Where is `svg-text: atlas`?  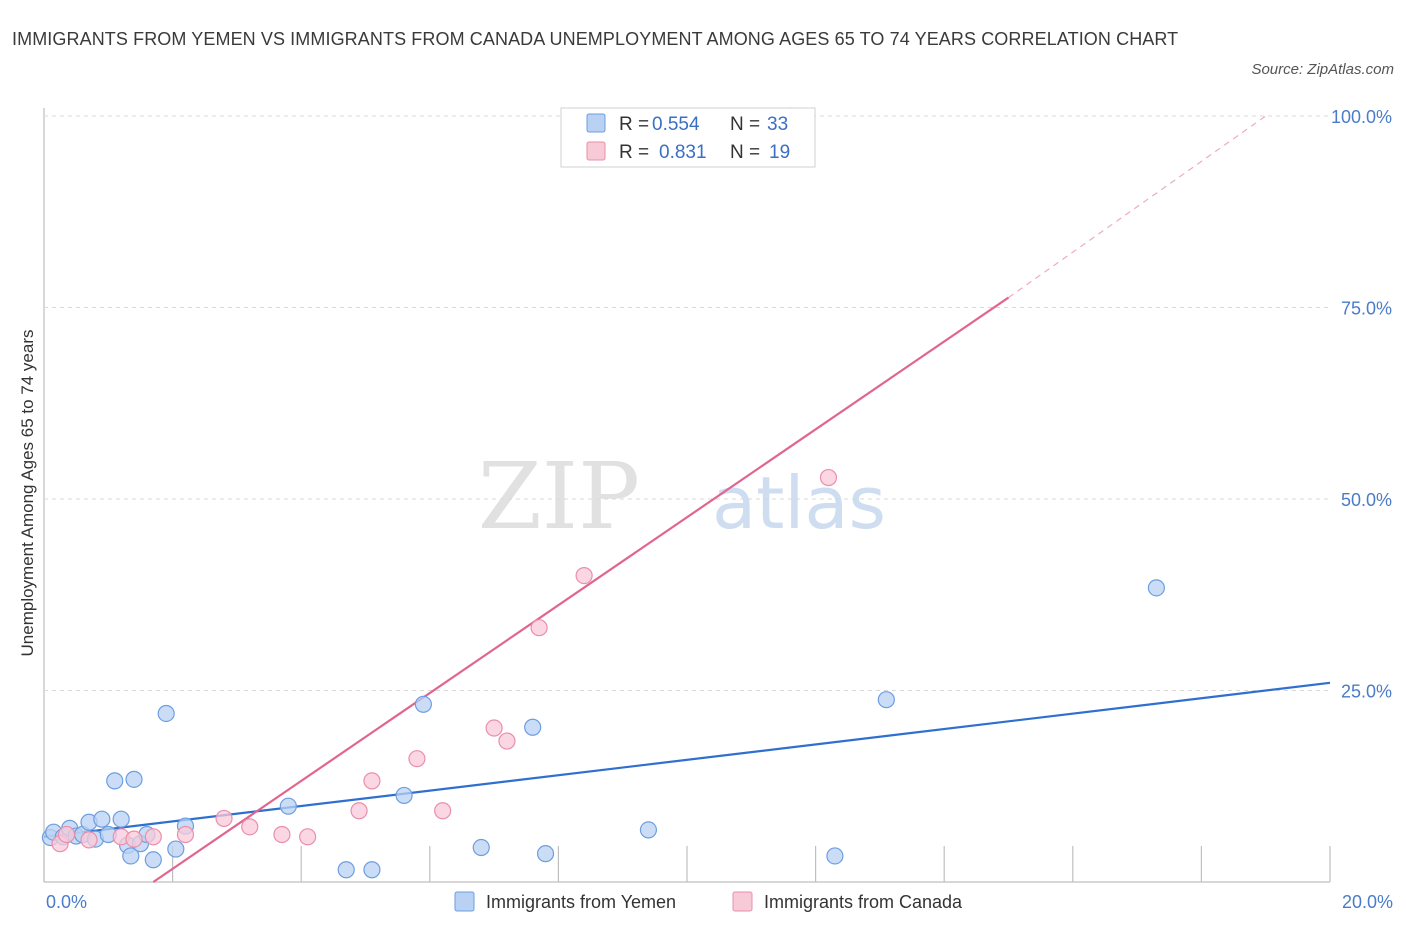 svg-text: atlas is located at coordinates (799, 503).